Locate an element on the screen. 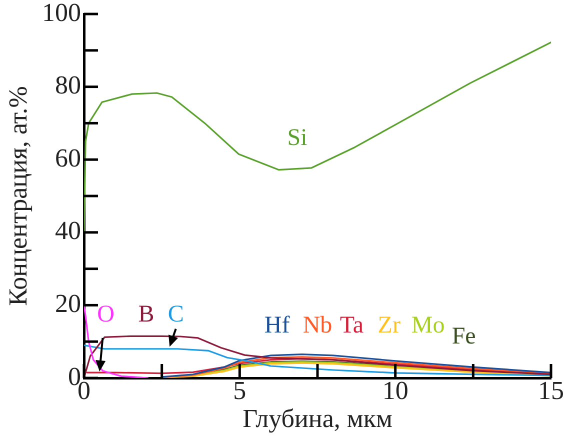 This screenshot has height=440, width=569. x-tick-label: 5 is located at coordinates (239, 390).